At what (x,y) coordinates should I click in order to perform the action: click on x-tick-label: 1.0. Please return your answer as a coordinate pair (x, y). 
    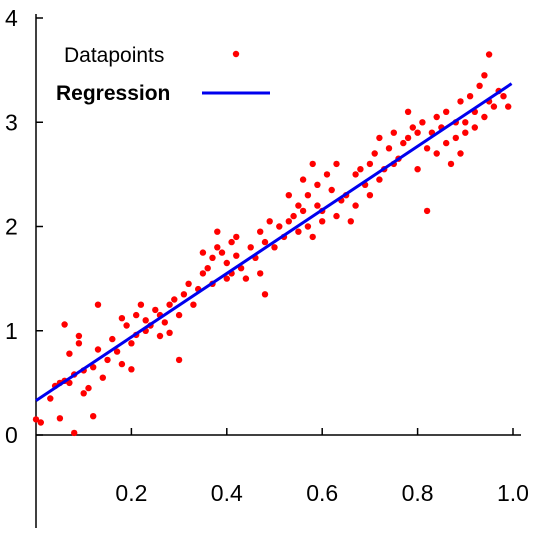
    Looking at the image, I should click on (513, 493).